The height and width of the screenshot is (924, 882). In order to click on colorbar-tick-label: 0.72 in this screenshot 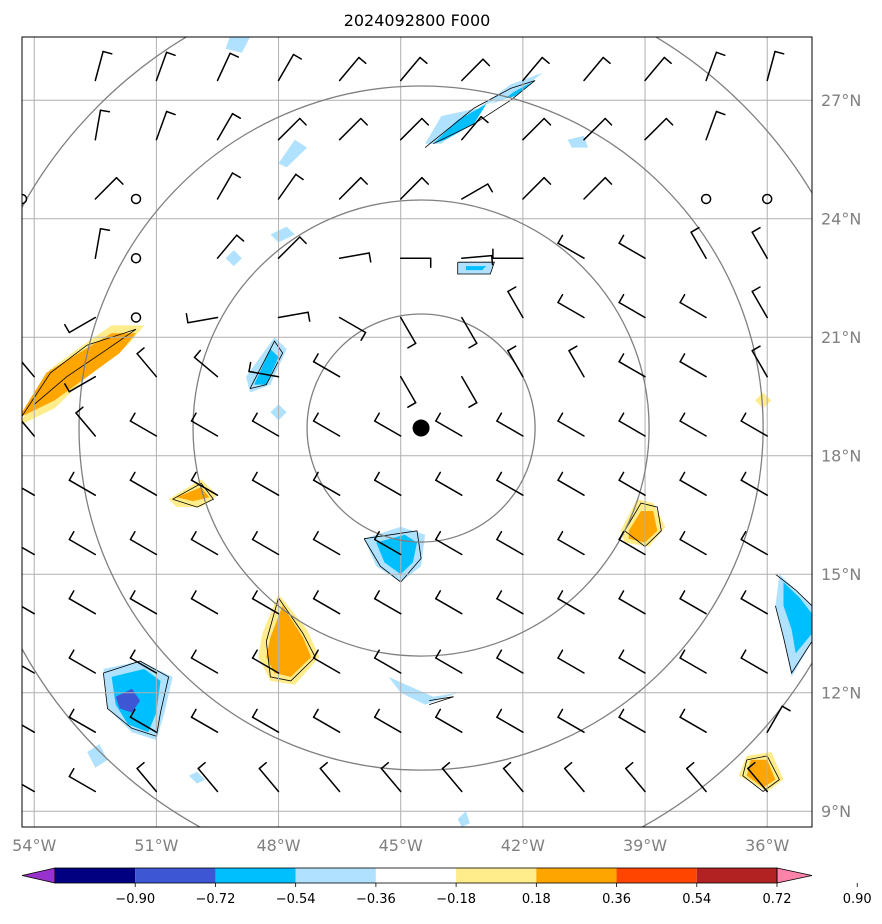, I will do `click(777, 899)`.